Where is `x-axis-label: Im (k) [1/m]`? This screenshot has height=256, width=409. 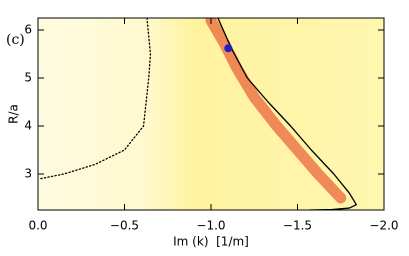
x-axis-label: Im (k) [1/m] is located at coordinates (211, 242).